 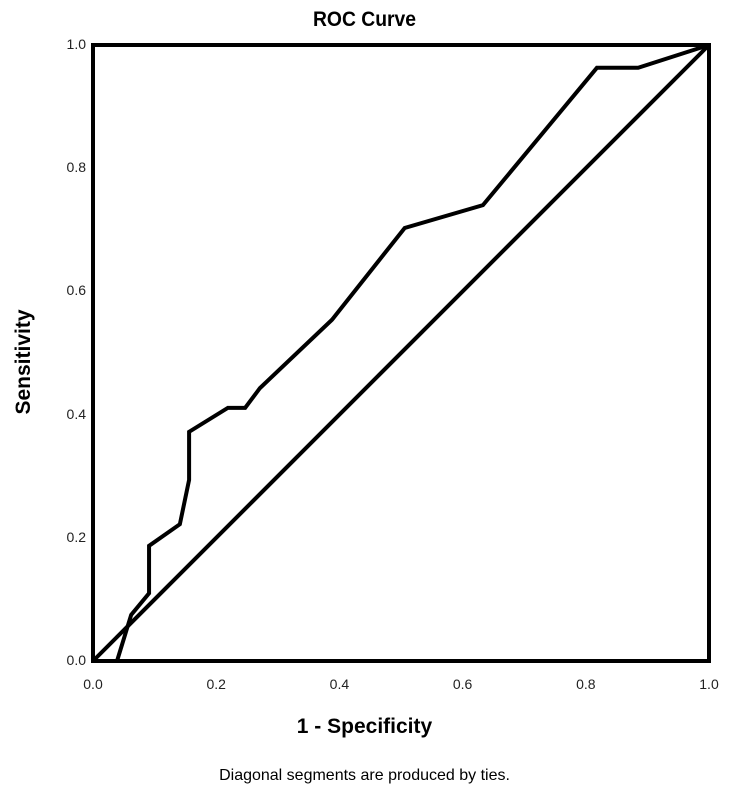 I want to click on x-tick-label: 0.6, so click(x=462, y=684).